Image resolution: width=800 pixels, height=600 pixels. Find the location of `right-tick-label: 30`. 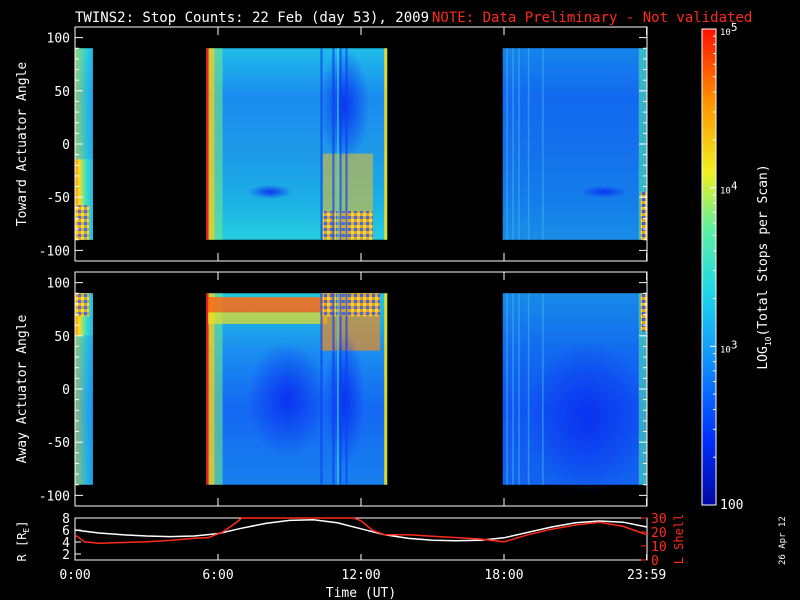

right-tick-label: 30 is located at coordinates (659, 519).